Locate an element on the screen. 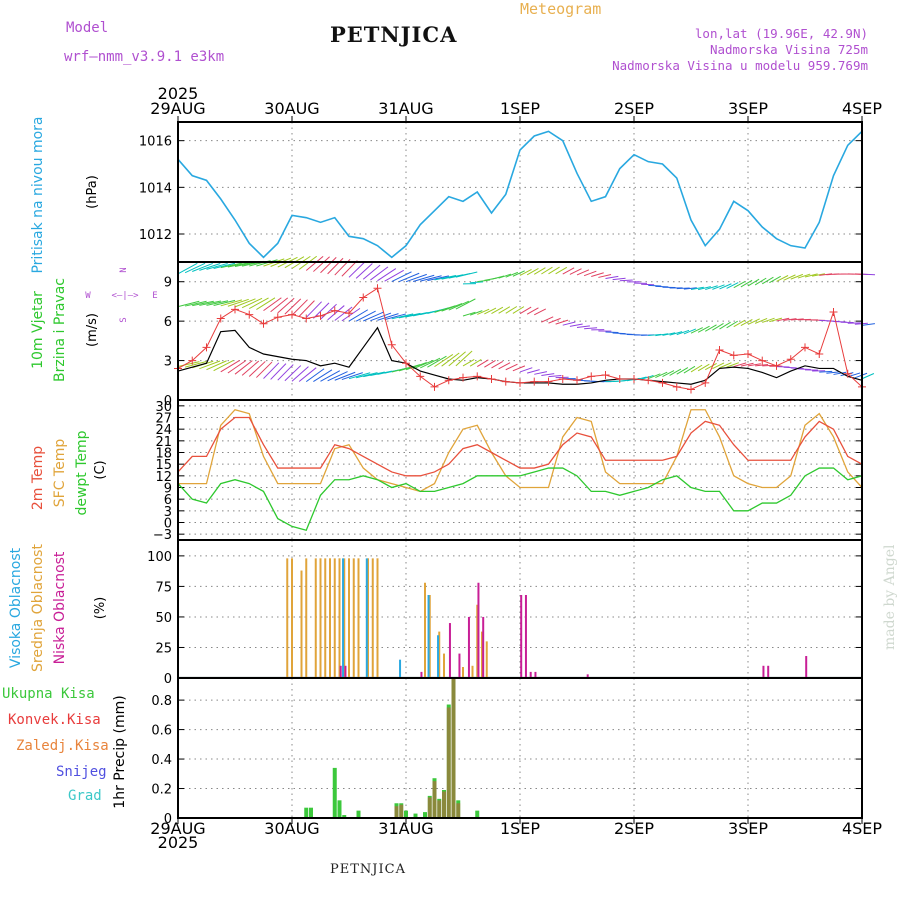 The image size is (900, 900). top-date-label: 29AUG is located at coordinates (177, 108).